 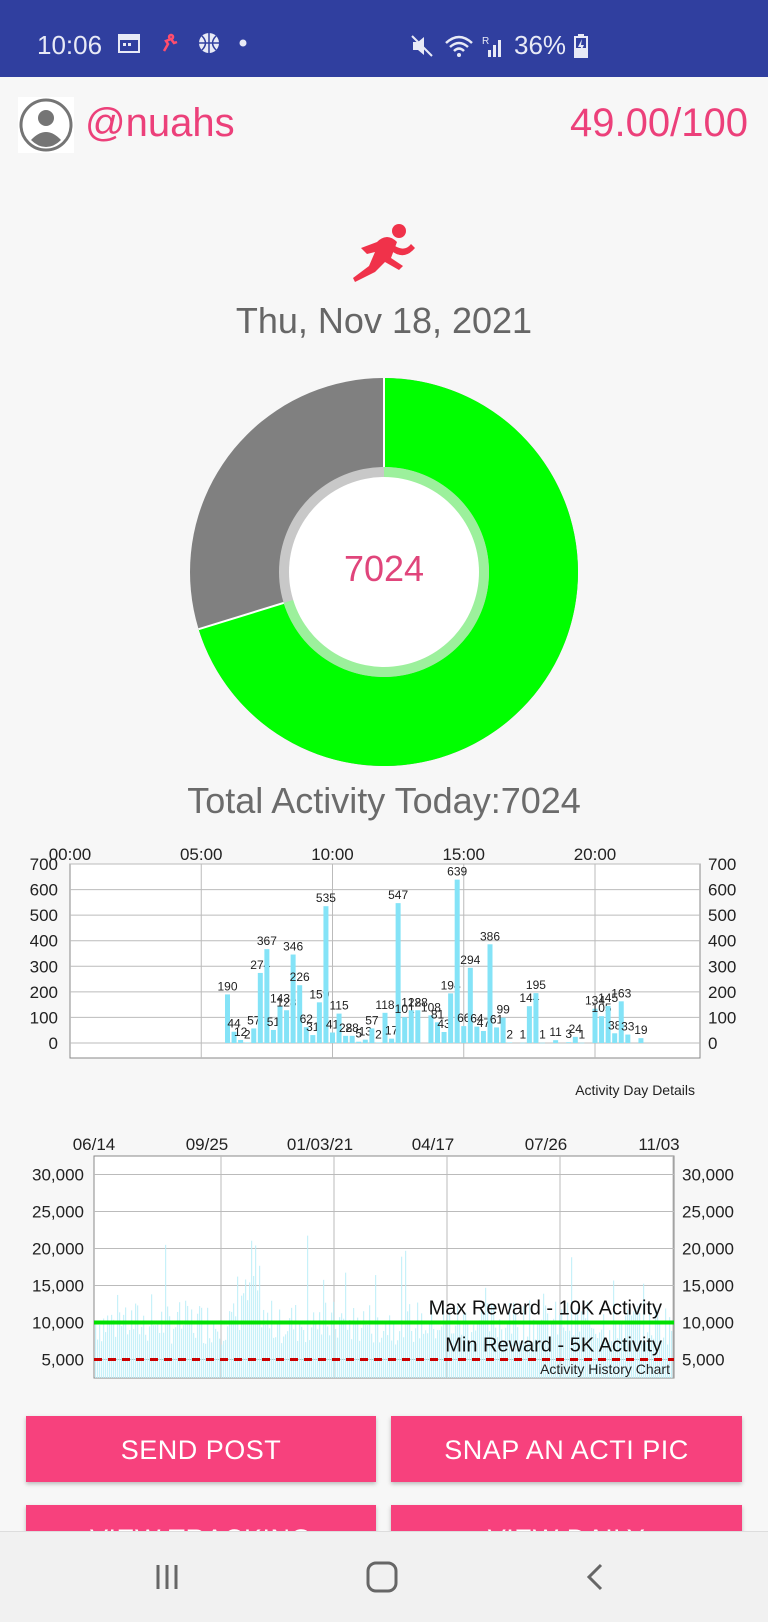 I want to click on snap-acti-pic-button: SNAP AN ACTI PIC, so click(x=566, y=1449).